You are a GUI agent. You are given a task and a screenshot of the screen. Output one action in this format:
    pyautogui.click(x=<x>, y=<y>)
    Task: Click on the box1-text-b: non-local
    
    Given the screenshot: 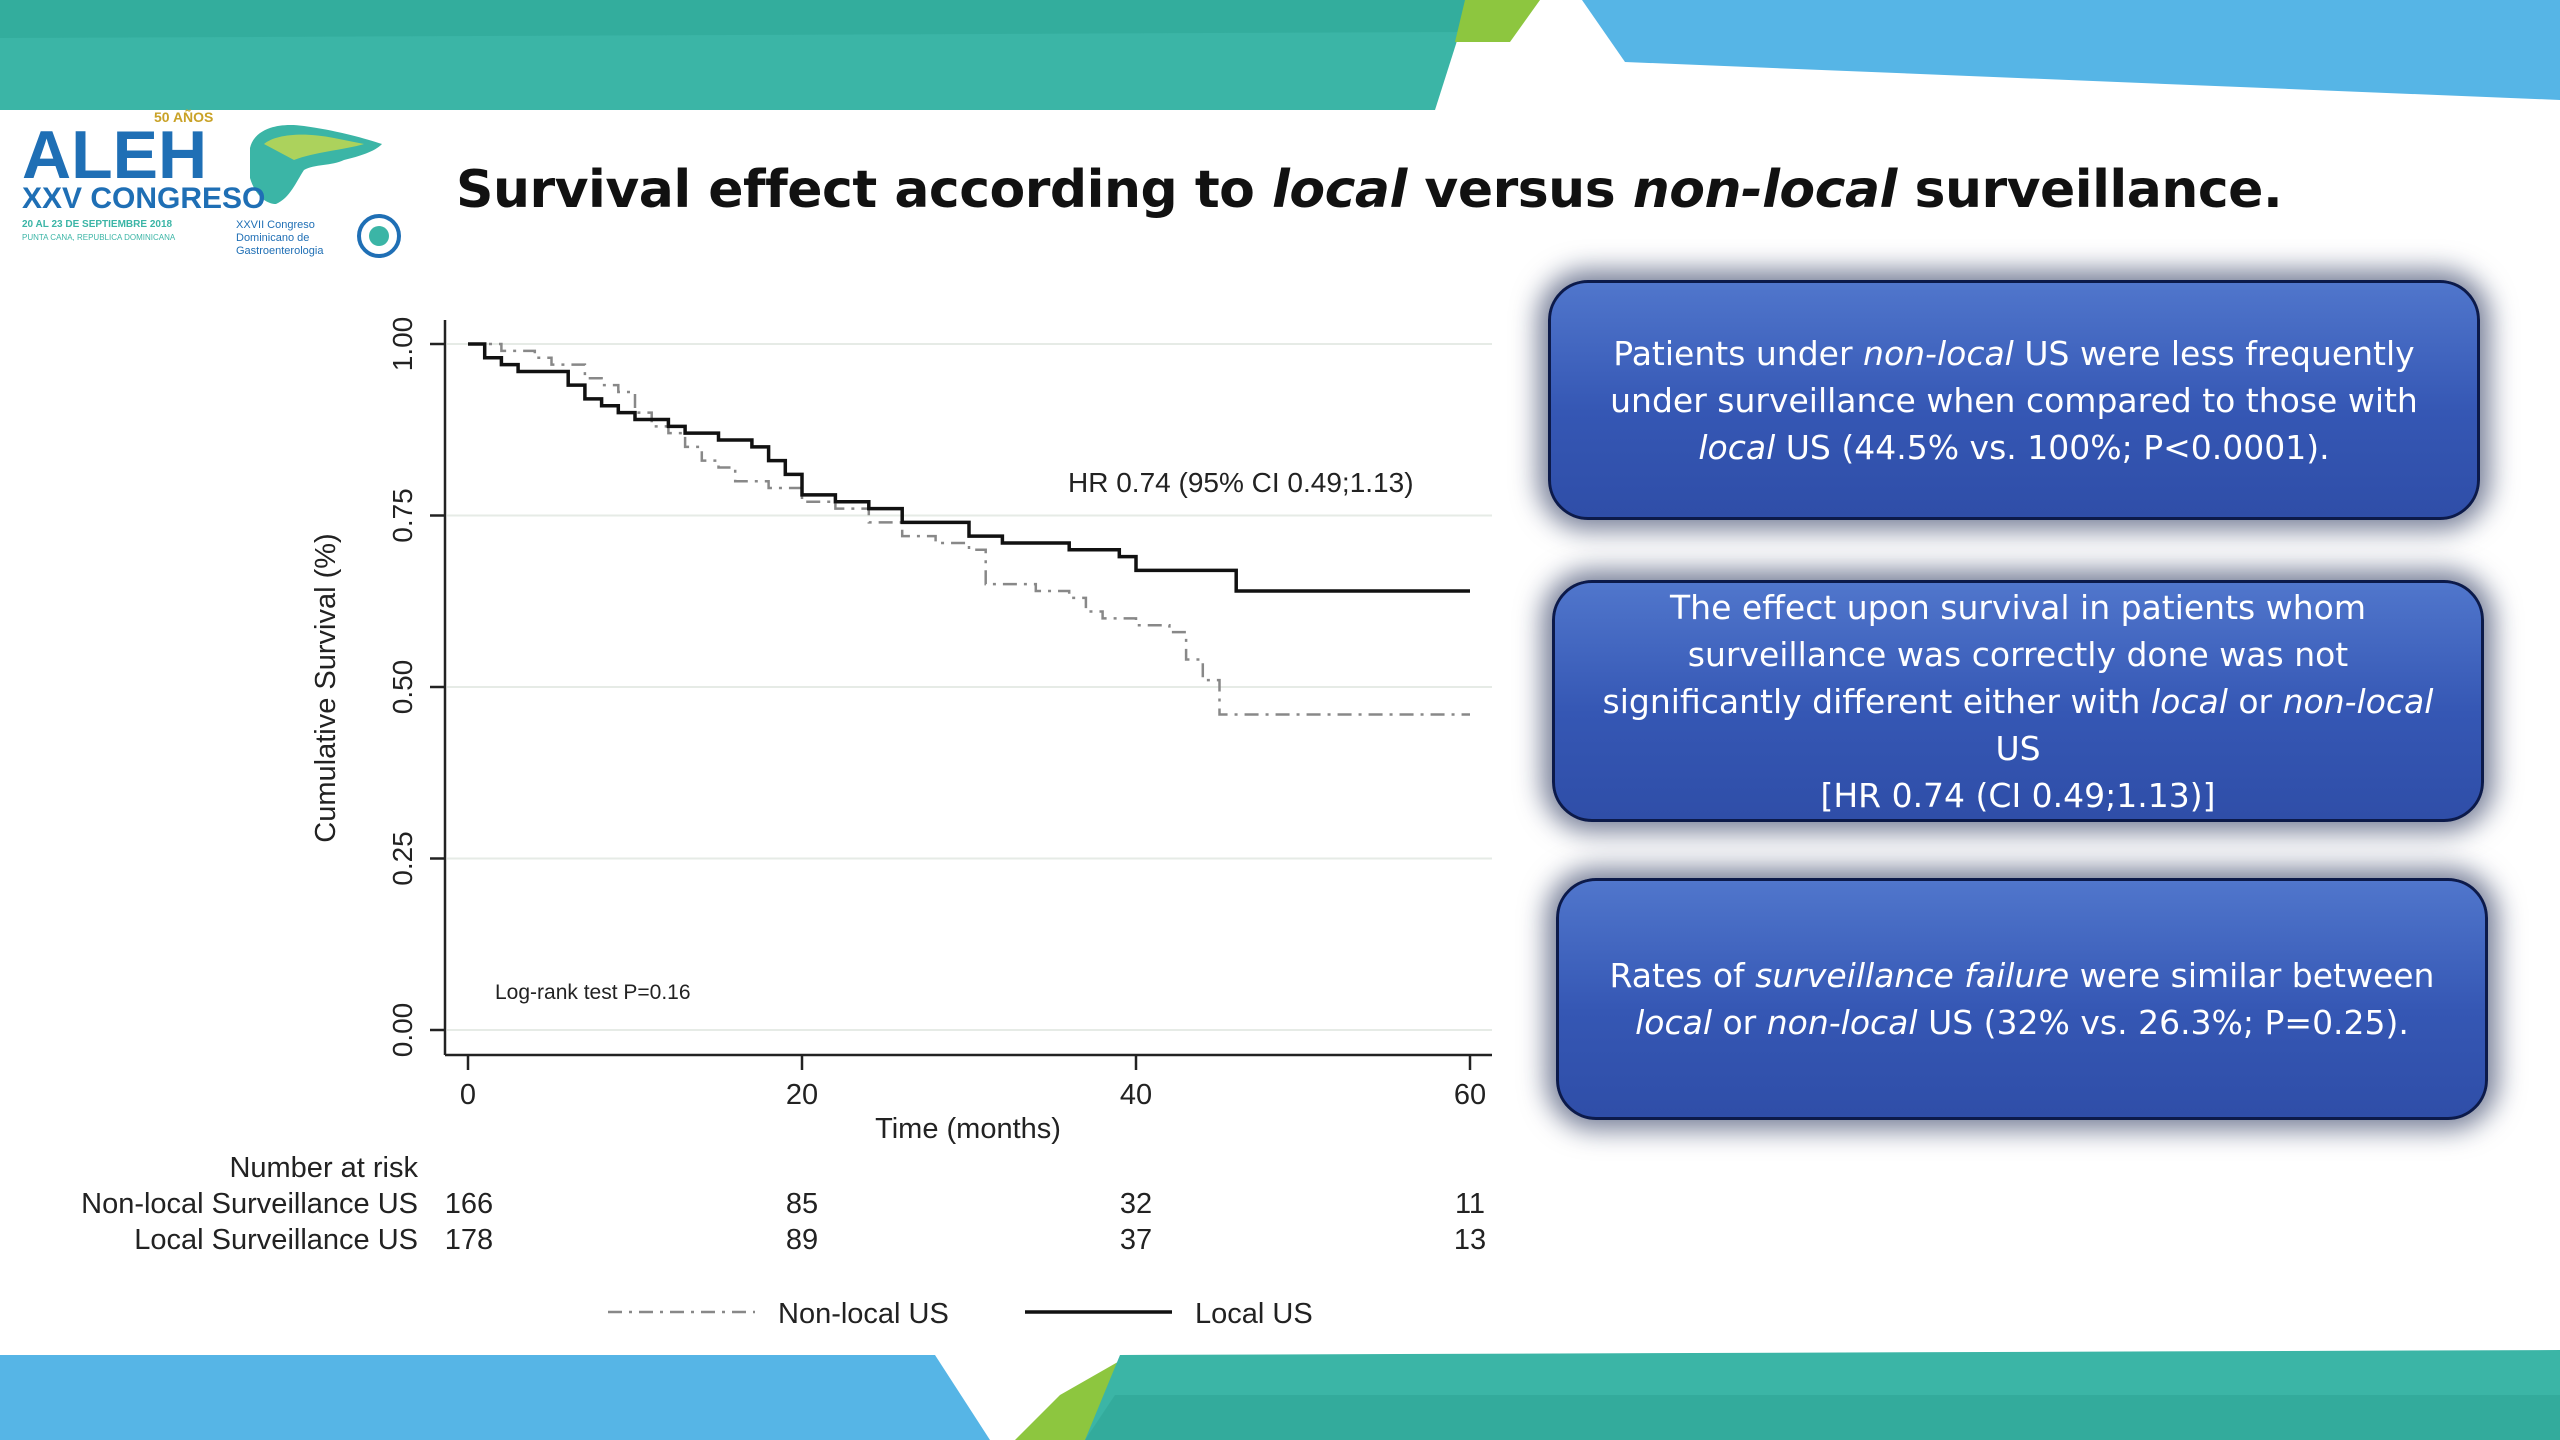 What is the action you would take?
    pyautogui.click(x=1938, y=353)
    